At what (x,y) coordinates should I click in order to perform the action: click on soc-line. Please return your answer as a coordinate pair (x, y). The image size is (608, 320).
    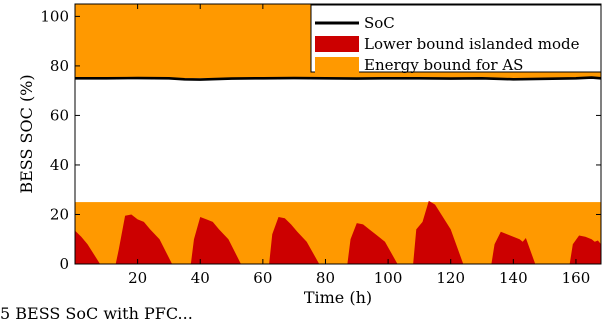
    Looking at the image, I should click on (338, 78).